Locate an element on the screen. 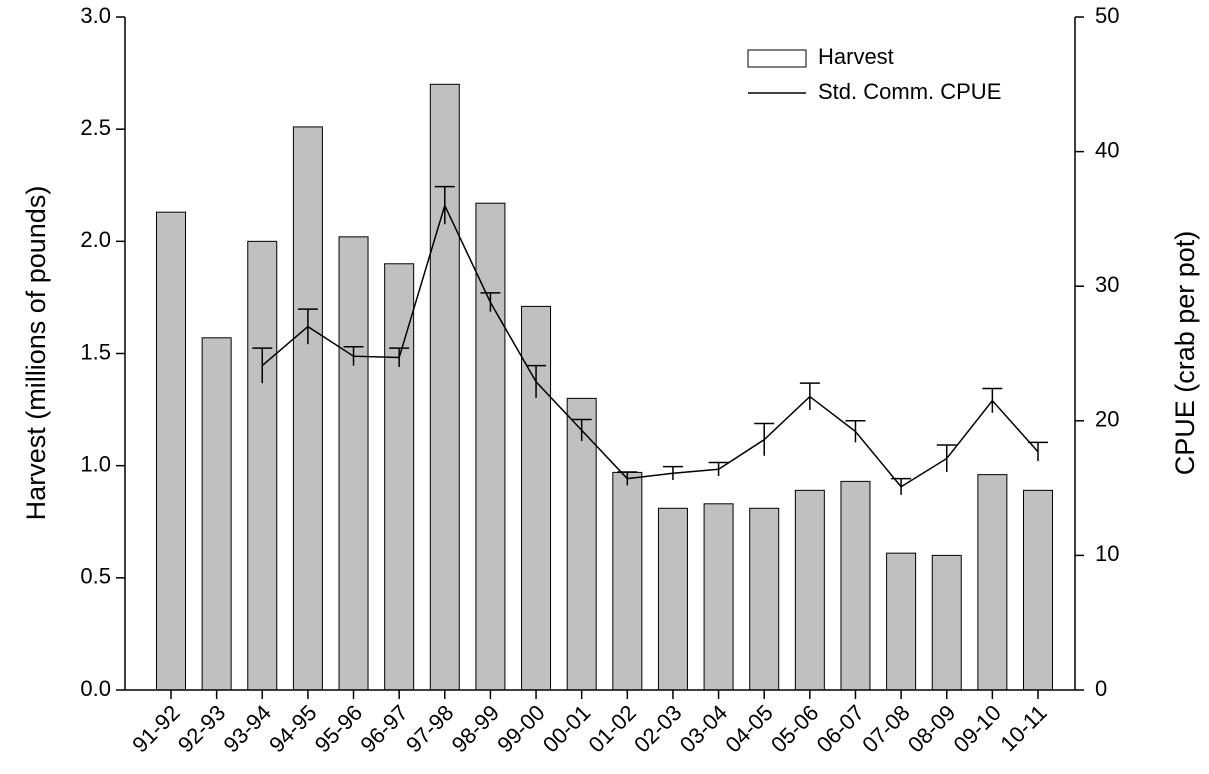 The height and width of the screenshot is (774, 1209). y-tick-label: 3.0 is located at coordinates (95, 15).